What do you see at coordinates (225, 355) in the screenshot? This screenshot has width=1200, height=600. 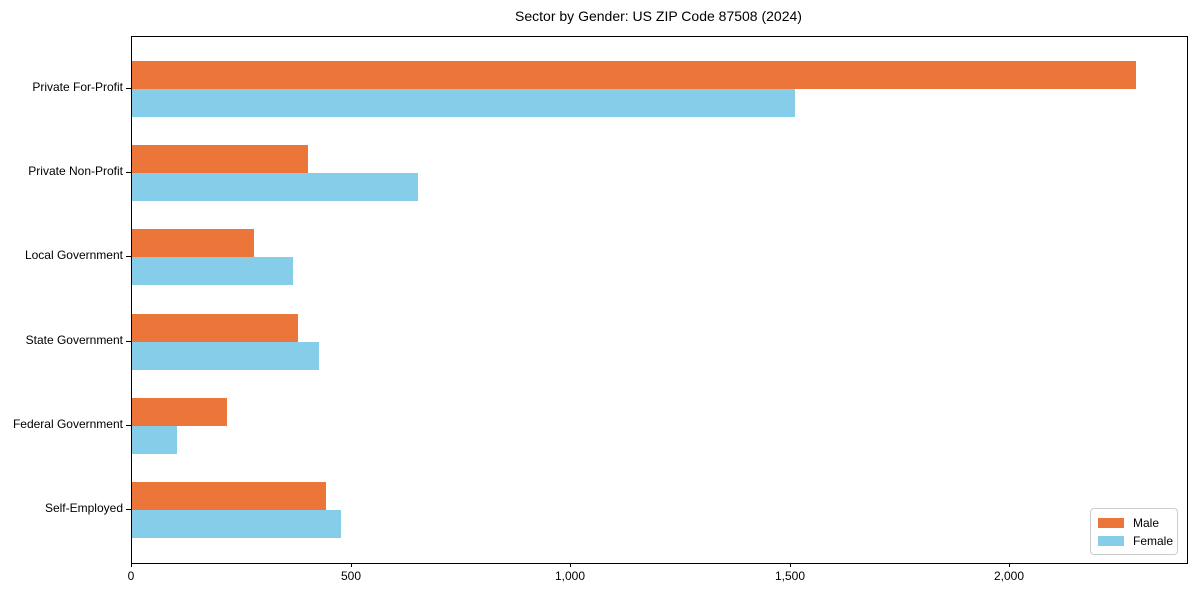 I see `bar-female-state-government` at bounding box center [225, 355].